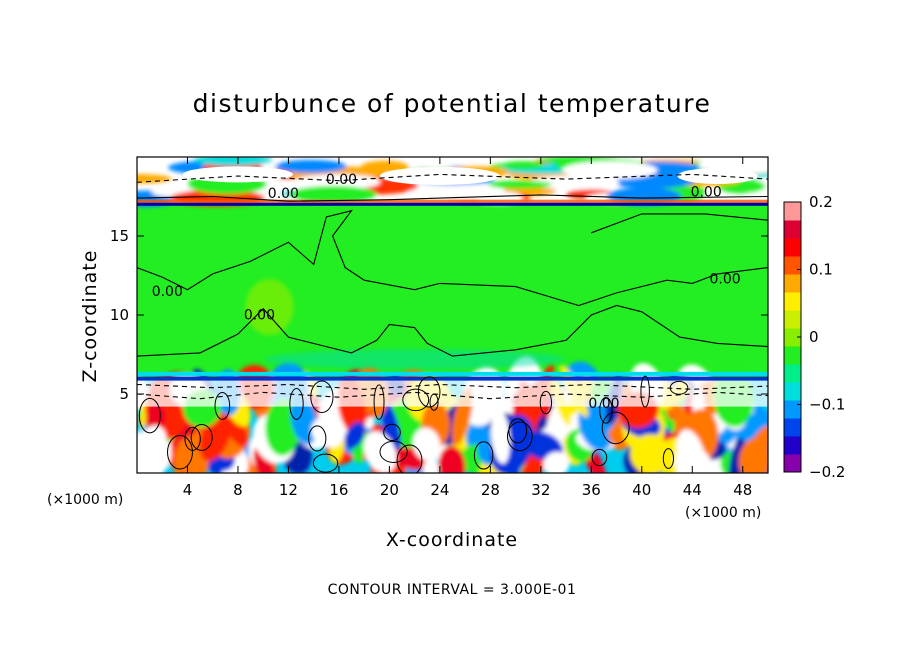  Describe the element at coordinates (439, 490) in the screenshot. I see `x-tick-label: 24` at that location.